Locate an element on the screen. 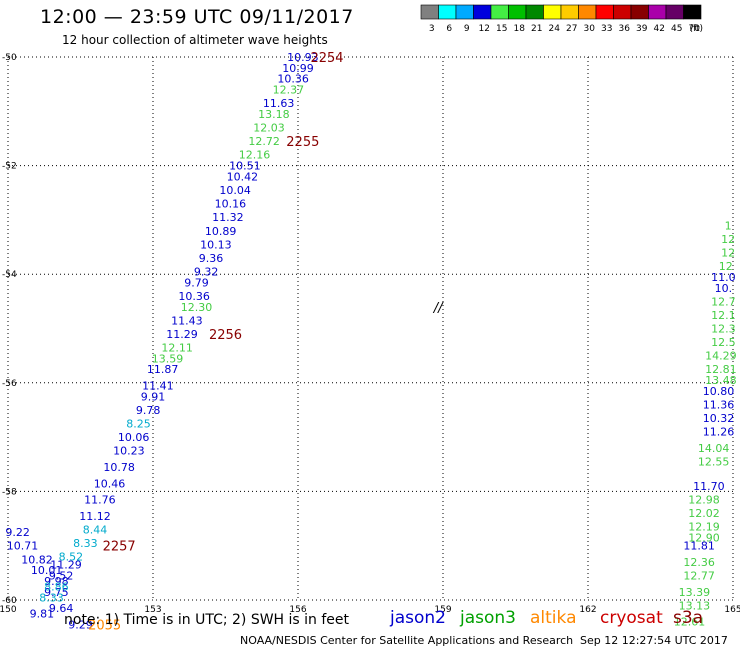  wave-height-point: 9.81 is located at coordinates (42, 614).